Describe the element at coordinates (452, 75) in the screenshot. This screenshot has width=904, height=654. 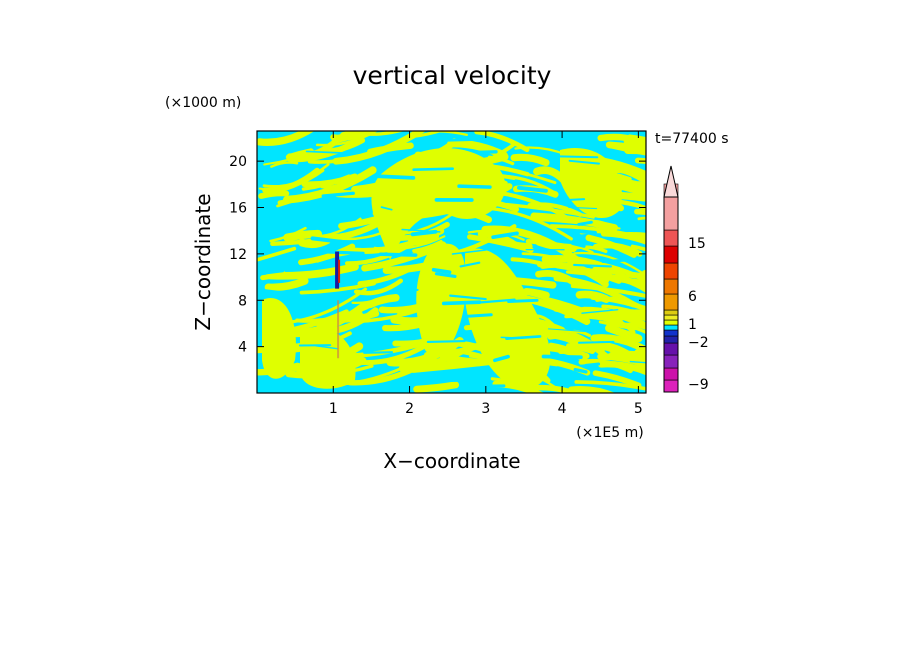
I see `chart-title: vertical velocity` at that location.